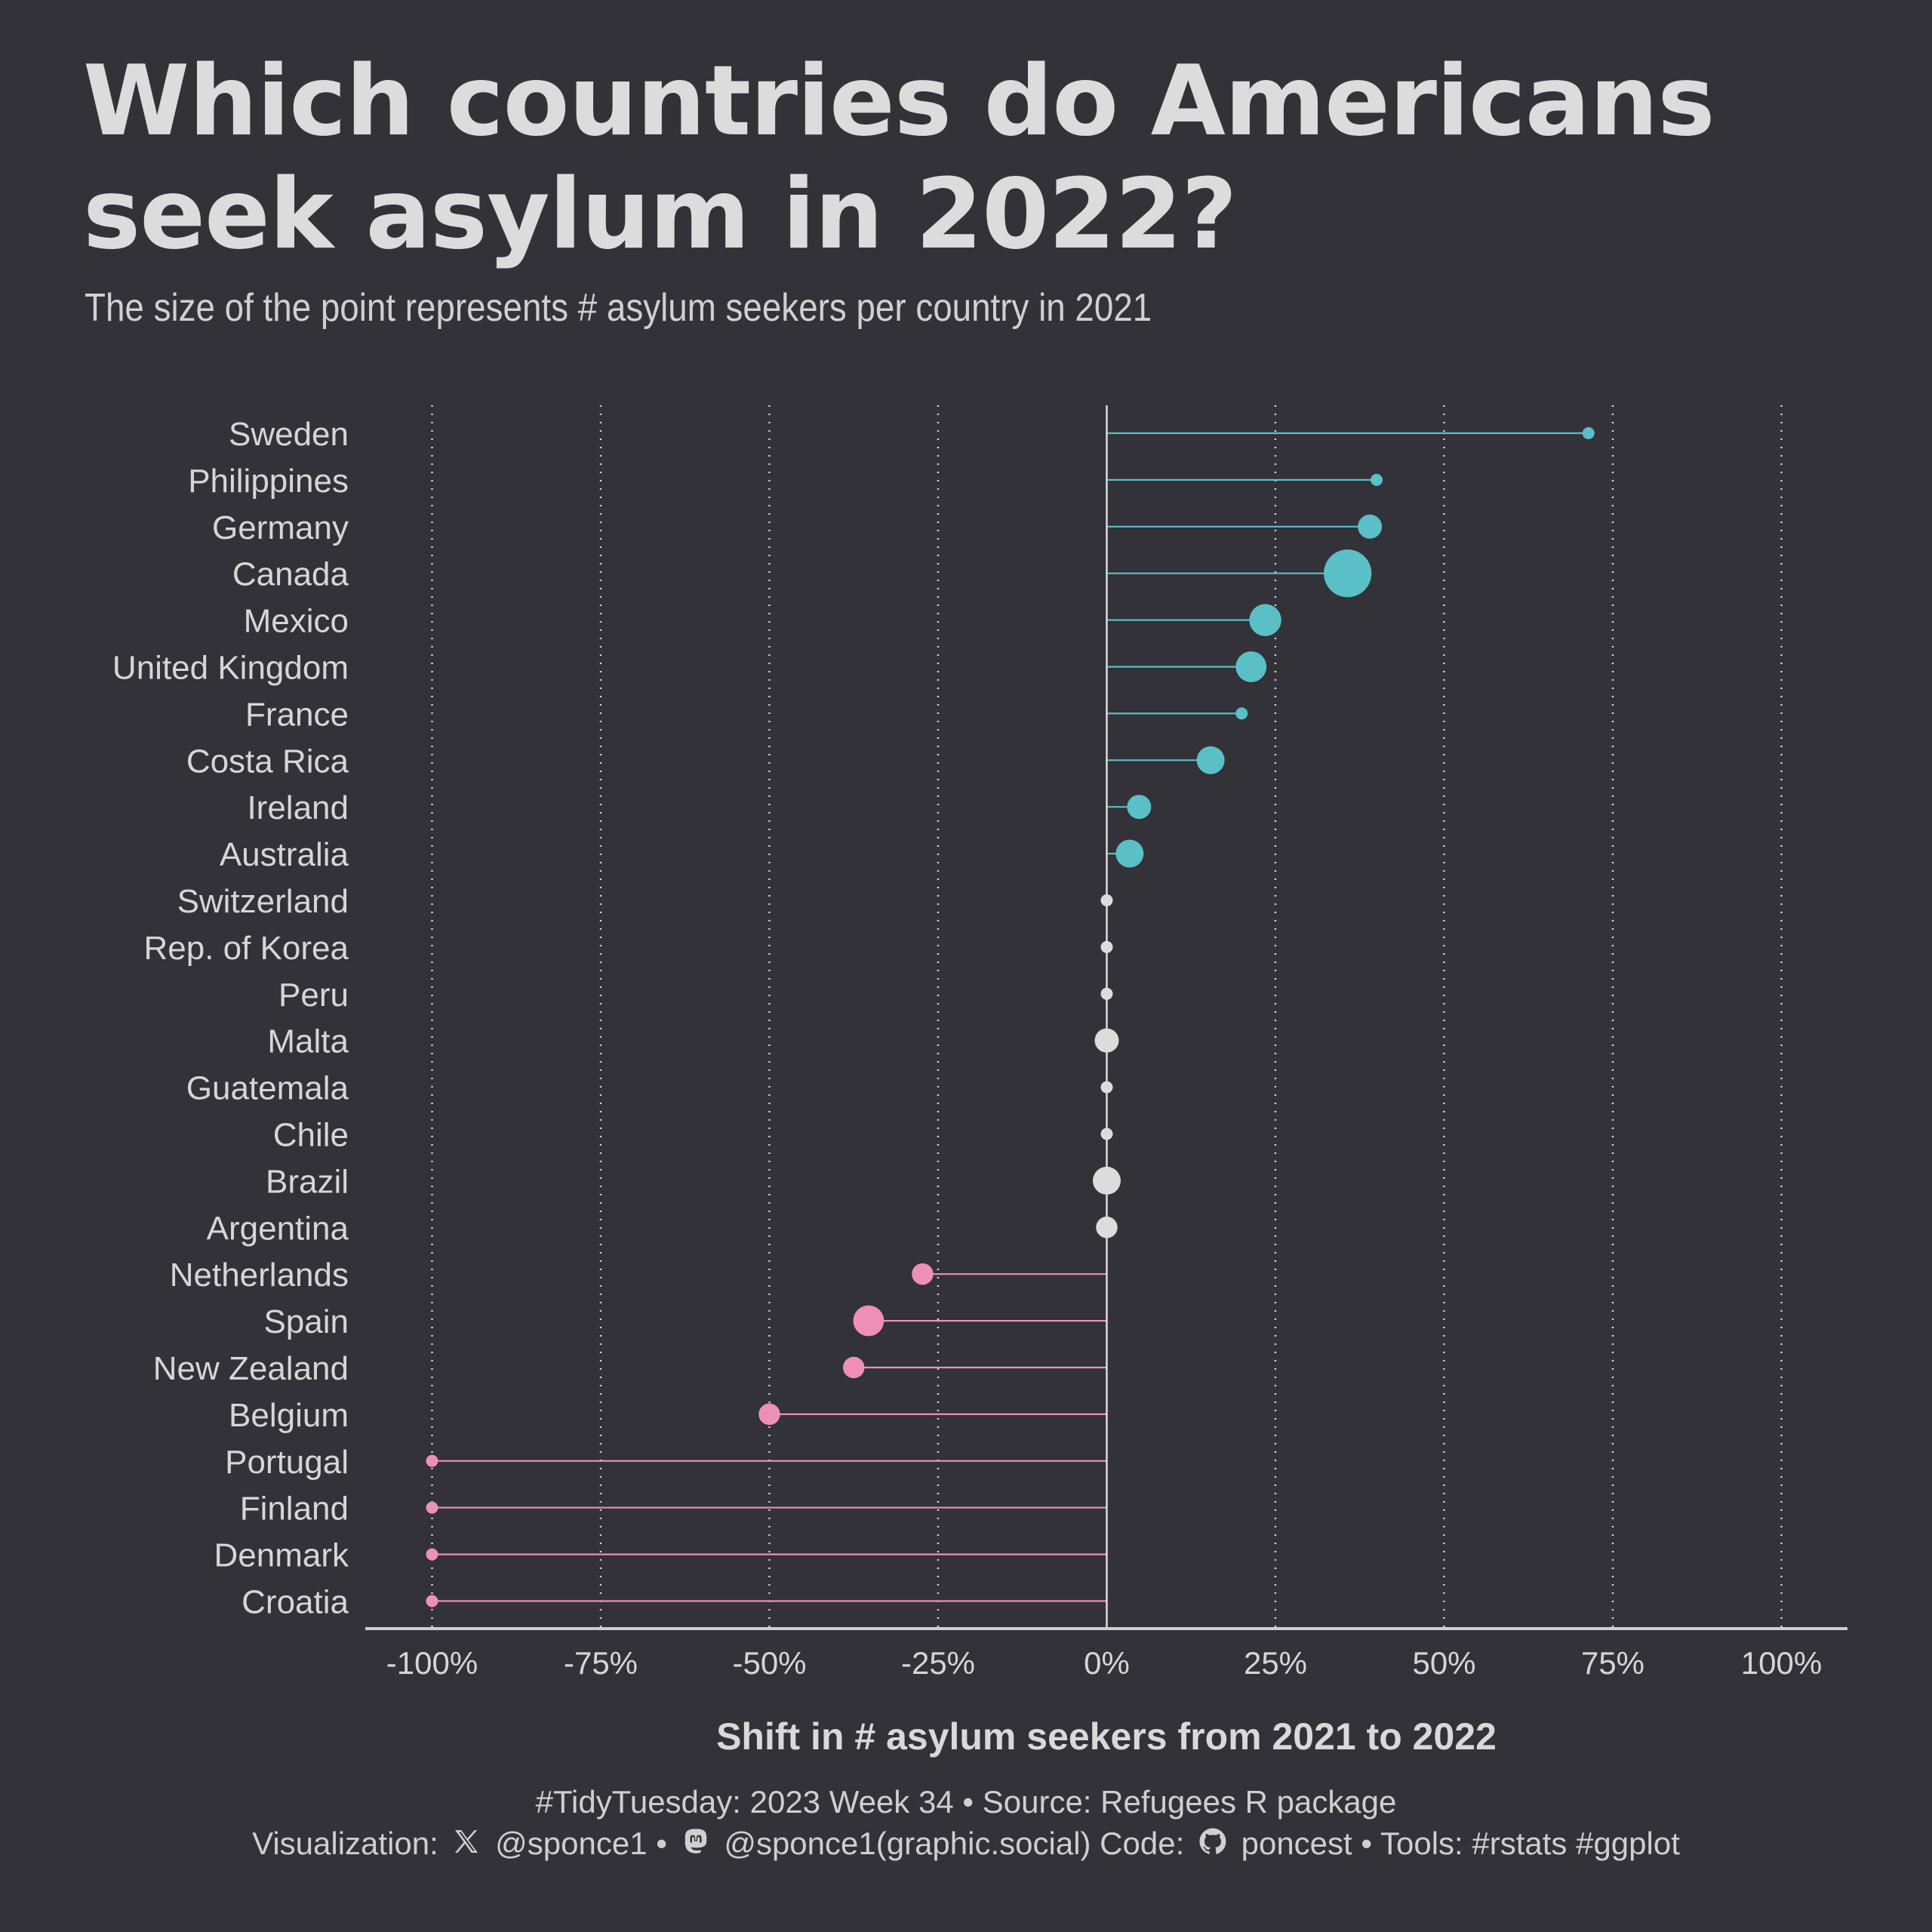 This screenshot has height=1932, width=1932. Describe the element at coordinates (294, 1509) in the screenshot. I see `country-label: Finland` at that location.